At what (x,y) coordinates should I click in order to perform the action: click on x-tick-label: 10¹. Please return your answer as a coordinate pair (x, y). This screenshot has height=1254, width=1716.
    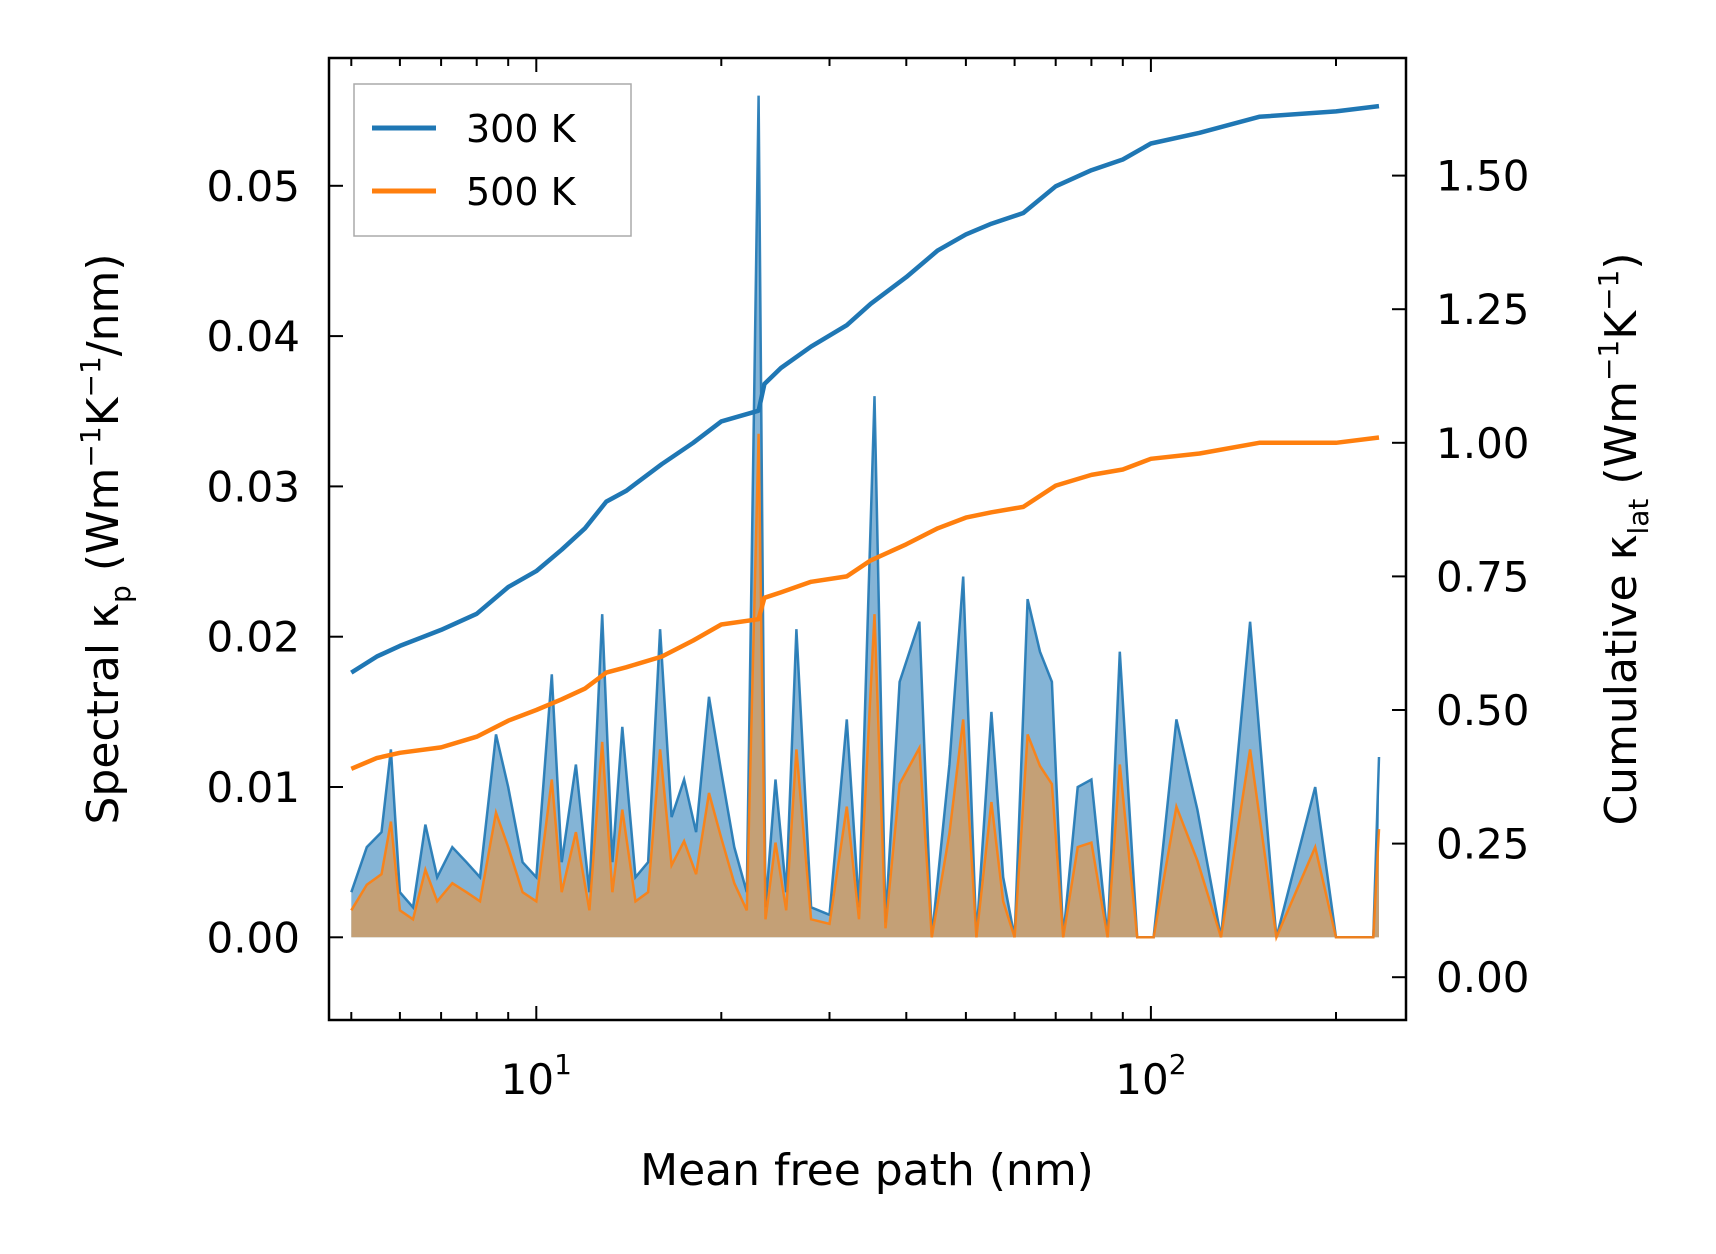
    Looking at the image, I should click on (536, 1076).